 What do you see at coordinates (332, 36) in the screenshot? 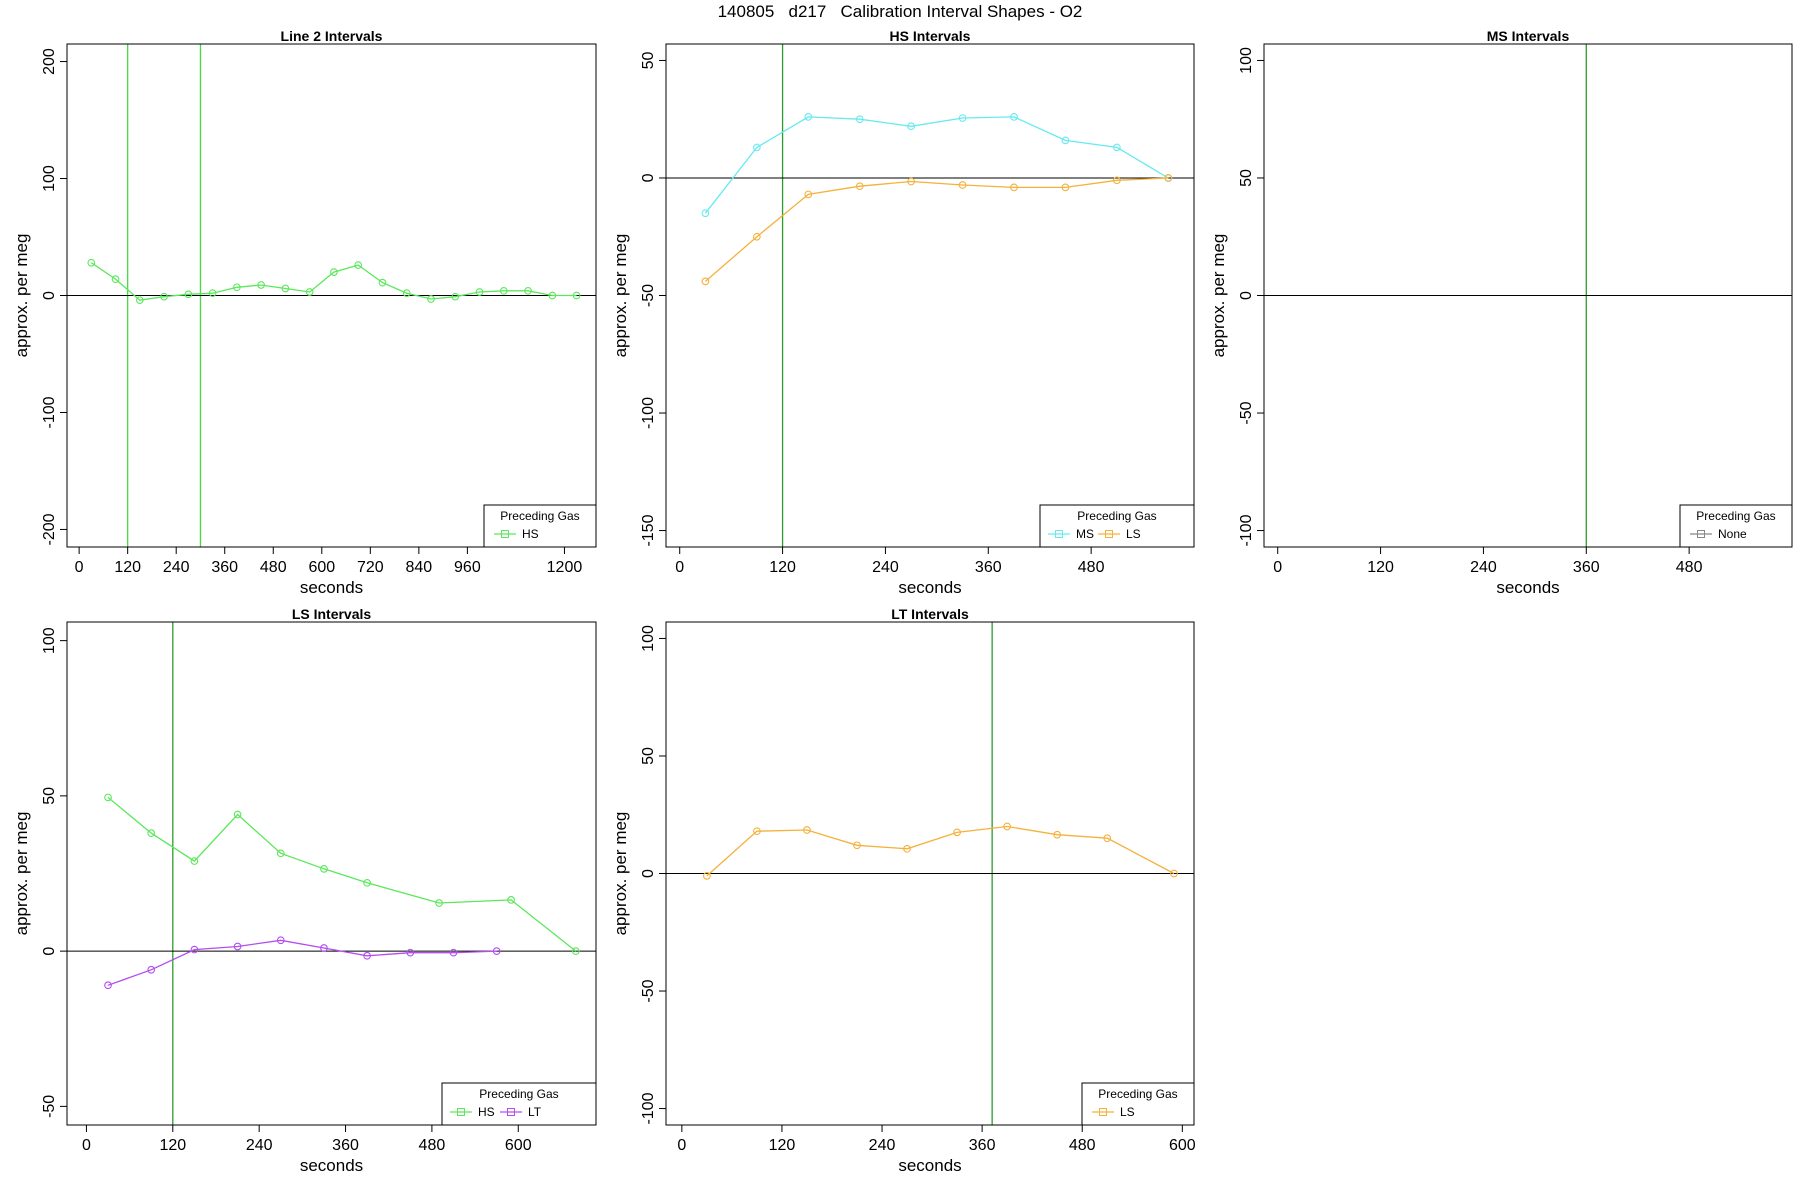
I see `chart-title: Line 2 Intervals` at bounding box center [332, 36].